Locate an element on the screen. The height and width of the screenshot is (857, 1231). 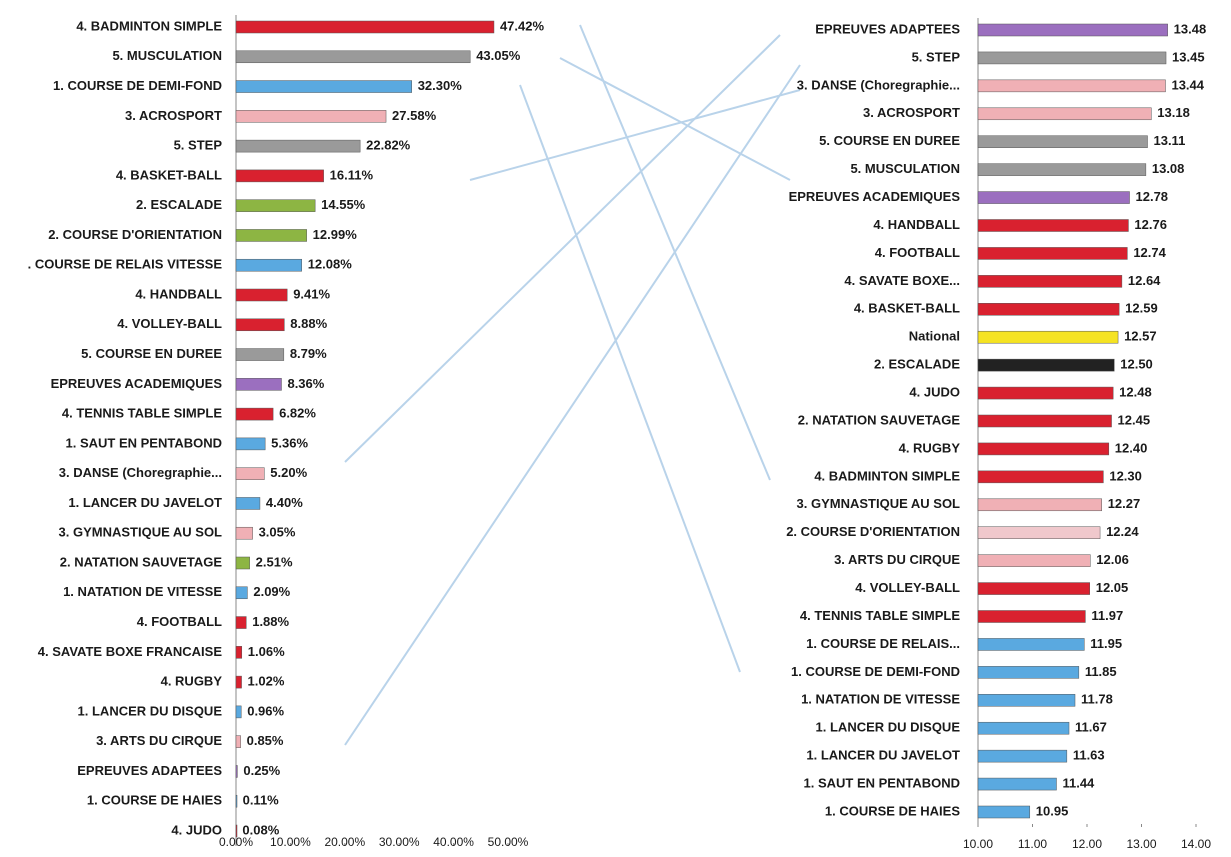
x-tick-label: 11.00 is located at coordinates (1032, 844).